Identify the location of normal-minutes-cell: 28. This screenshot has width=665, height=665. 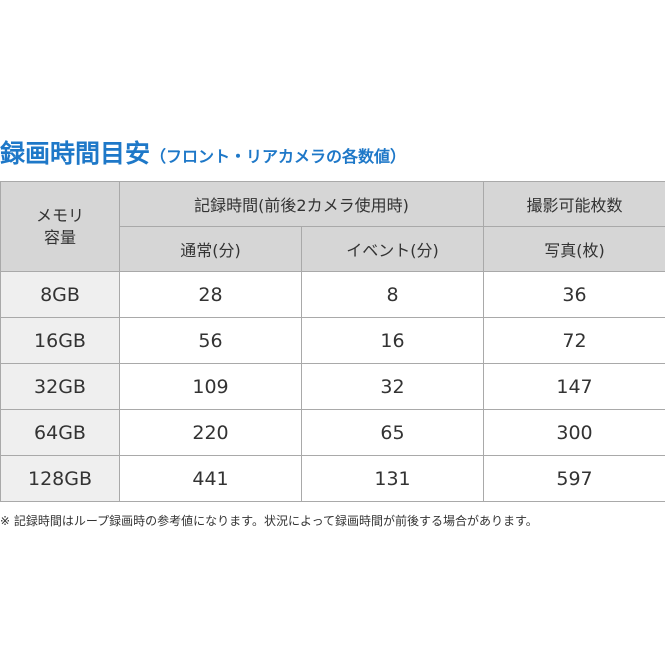
(210, 294).